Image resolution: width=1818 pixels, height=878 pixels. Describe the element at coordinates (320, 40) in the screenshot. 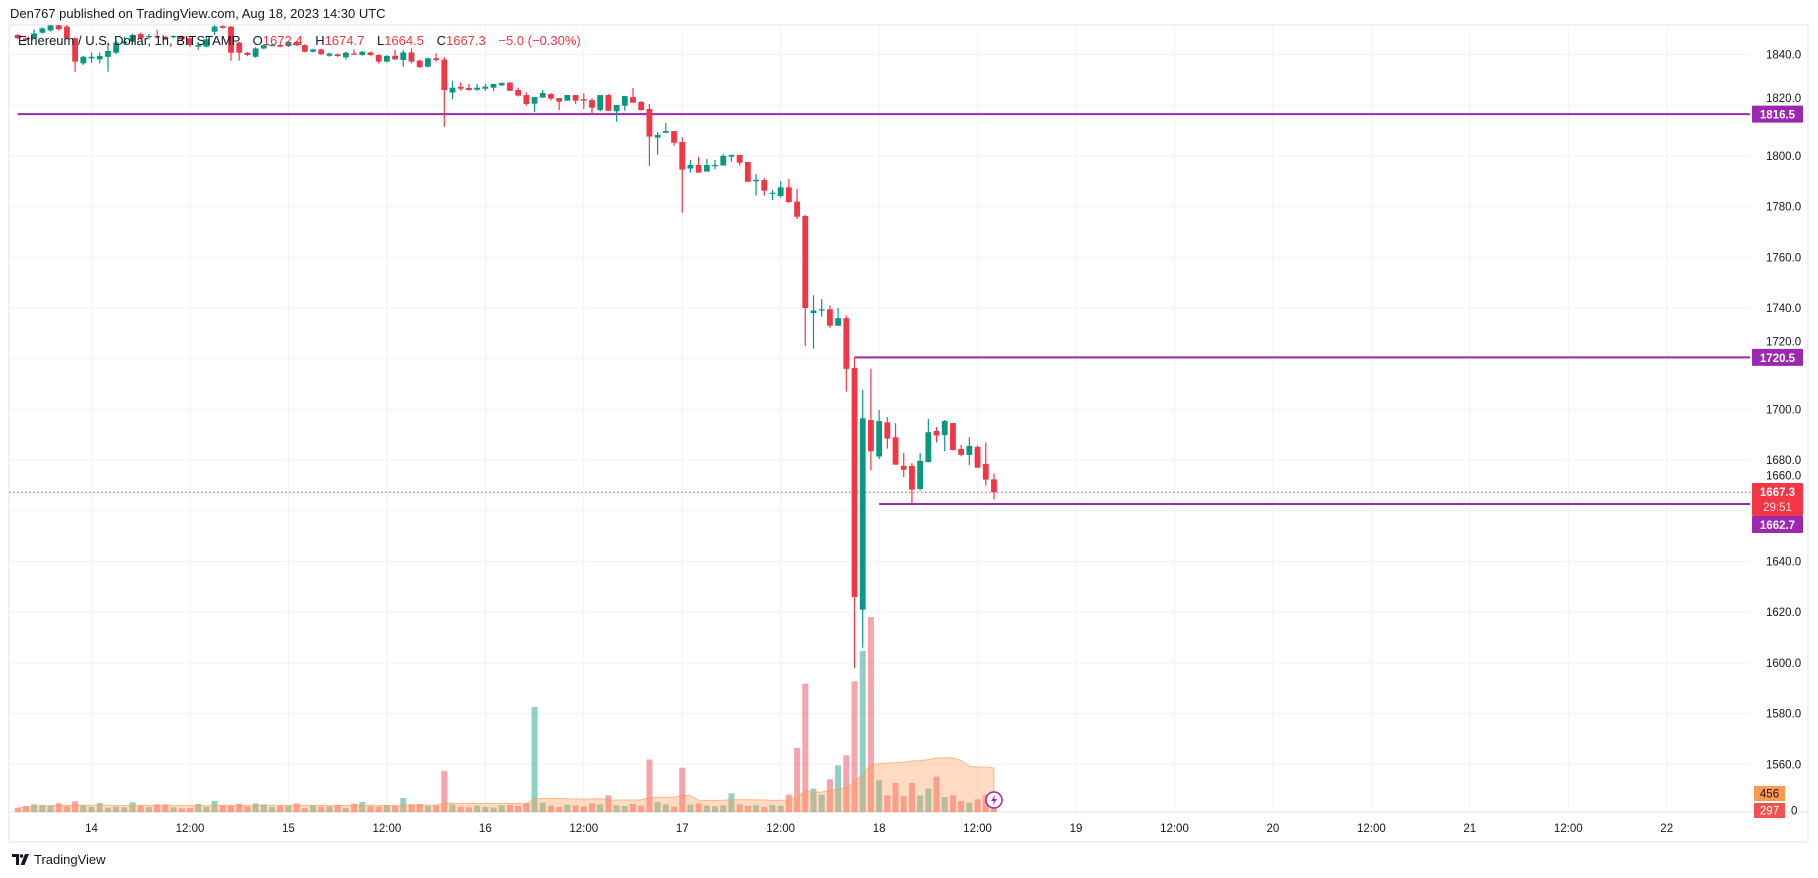

I see `high-label: H` at that location.